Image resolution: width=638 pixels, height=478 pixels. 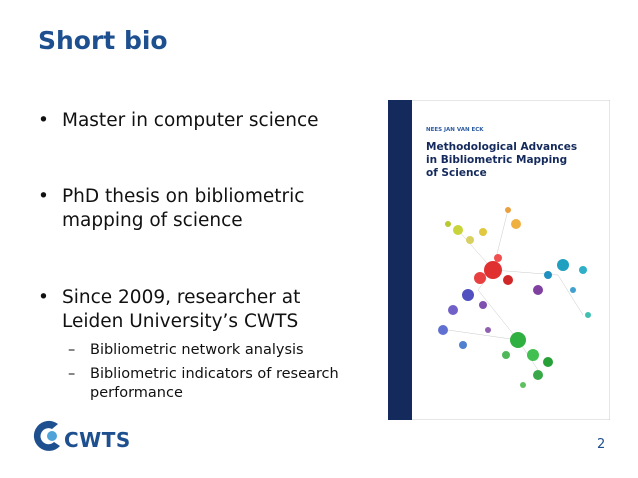 What do you see at coordinates (456, 173) in the screenshot?
I see `cover-title: of Science` at bounding box center [456, 173].